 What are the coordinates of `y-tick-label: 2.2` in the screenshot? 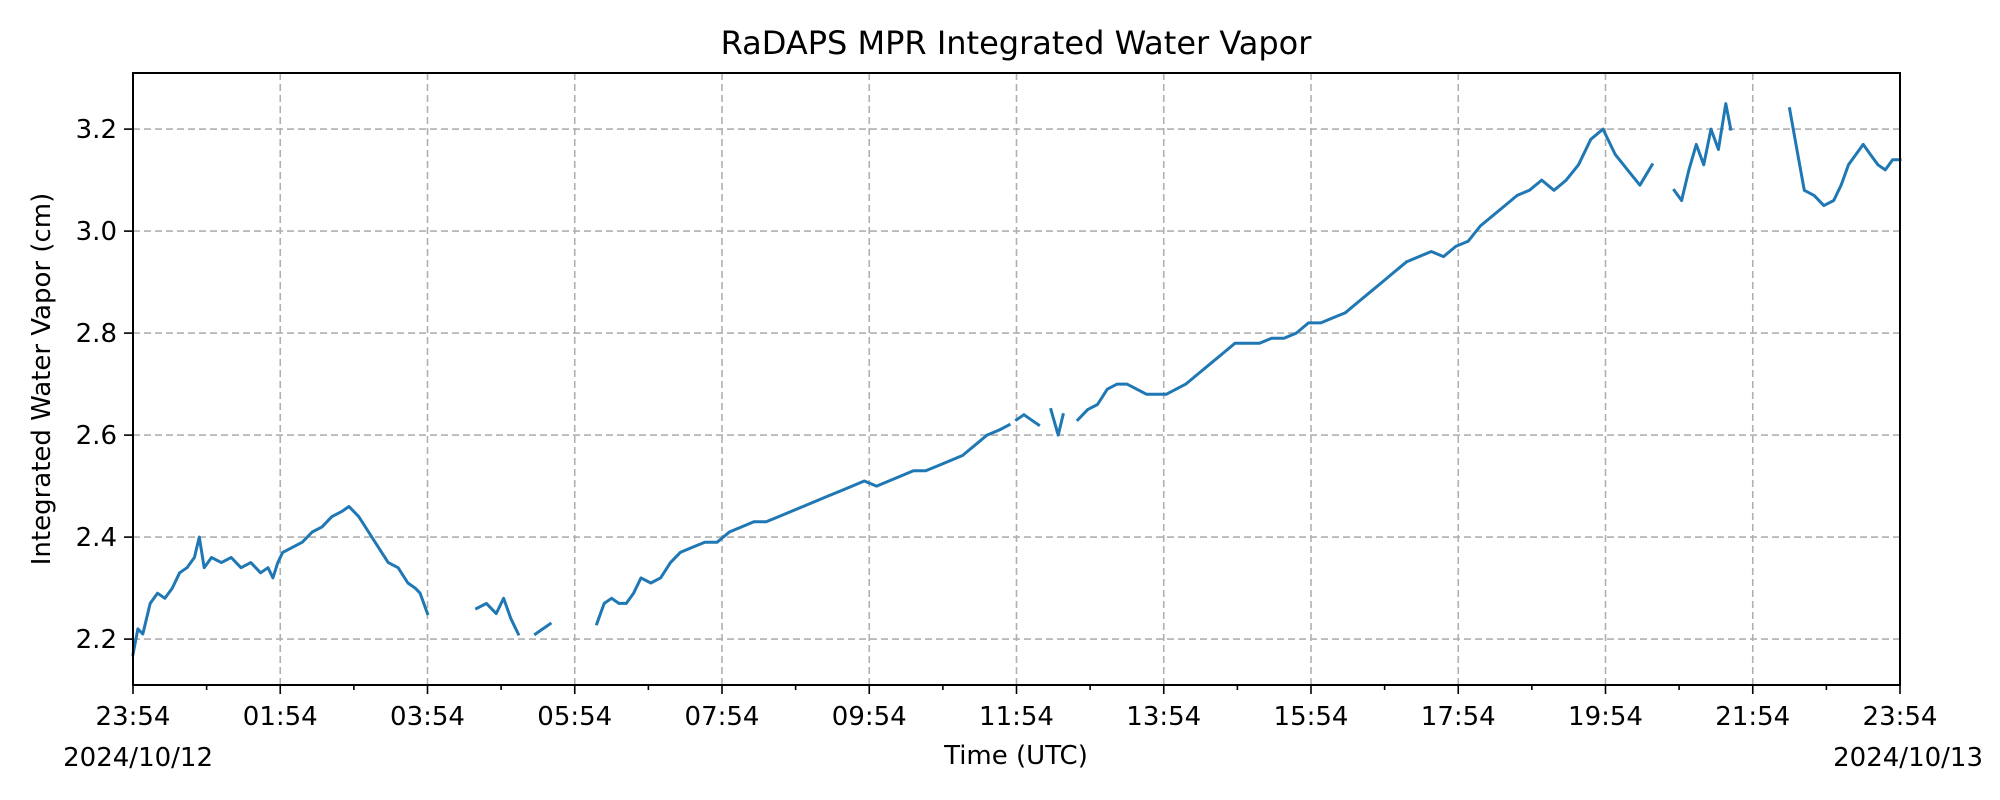 It's located at (96, 640).